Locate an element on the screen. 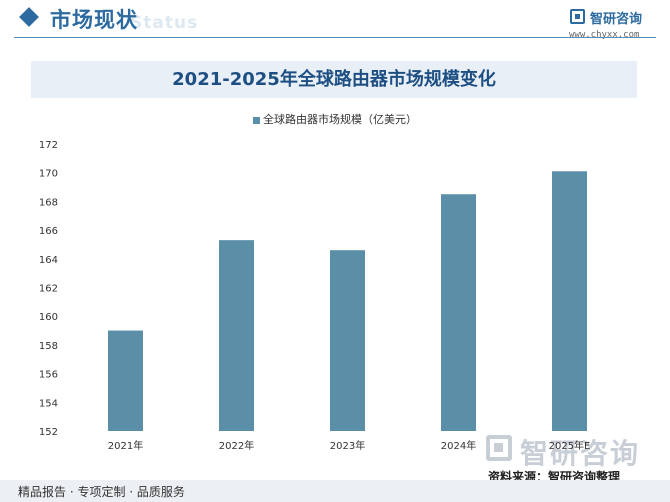 Image resolution: width=670 pixels, height=502 pixels. y-tick-label: 152 is located at coordinates (48, 432).